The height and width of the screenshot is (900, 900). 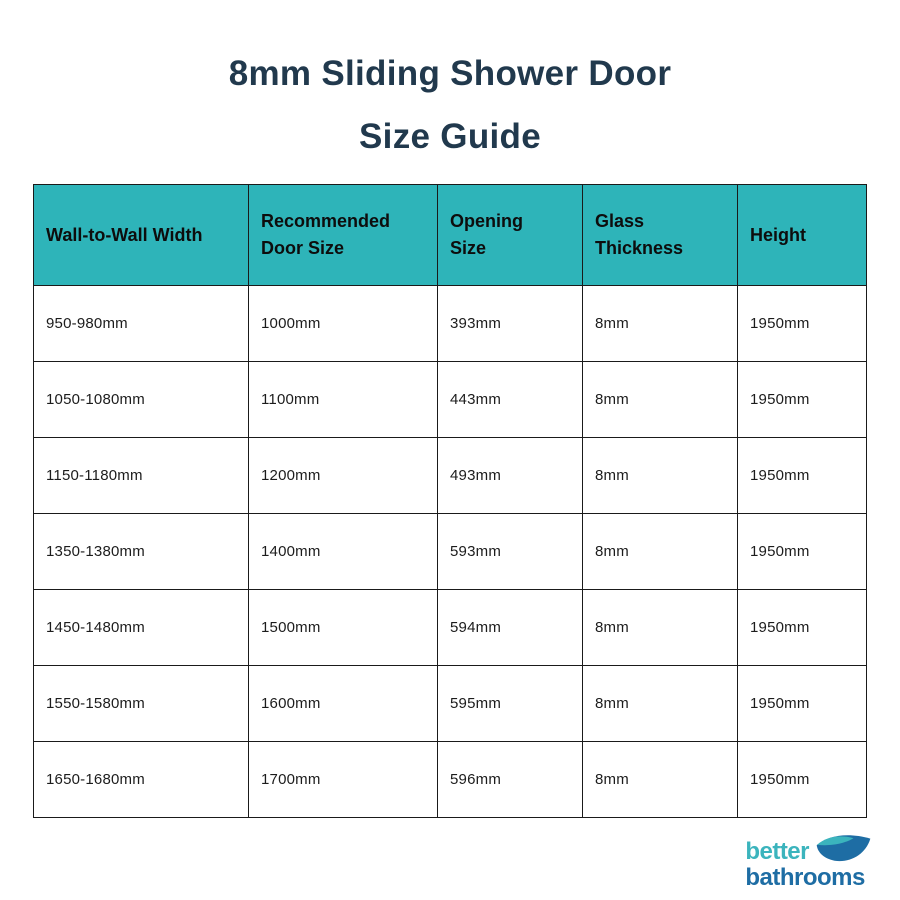 What do you see at coordinates (844, 848) in the screenshot?
I see `wave-icon` at bounding box center [844, 848].